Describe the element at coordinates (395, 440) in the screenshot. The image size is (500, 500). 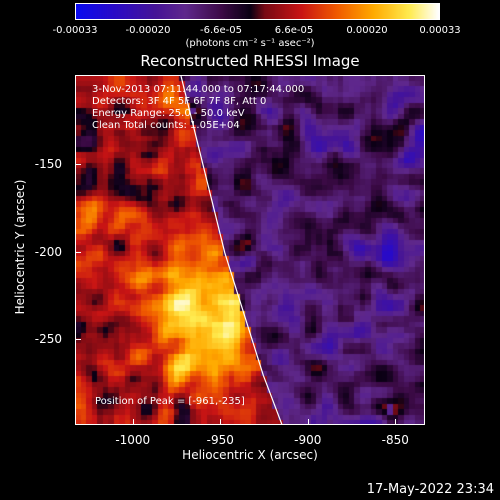
I see `x-tick-label: -850` at that location.